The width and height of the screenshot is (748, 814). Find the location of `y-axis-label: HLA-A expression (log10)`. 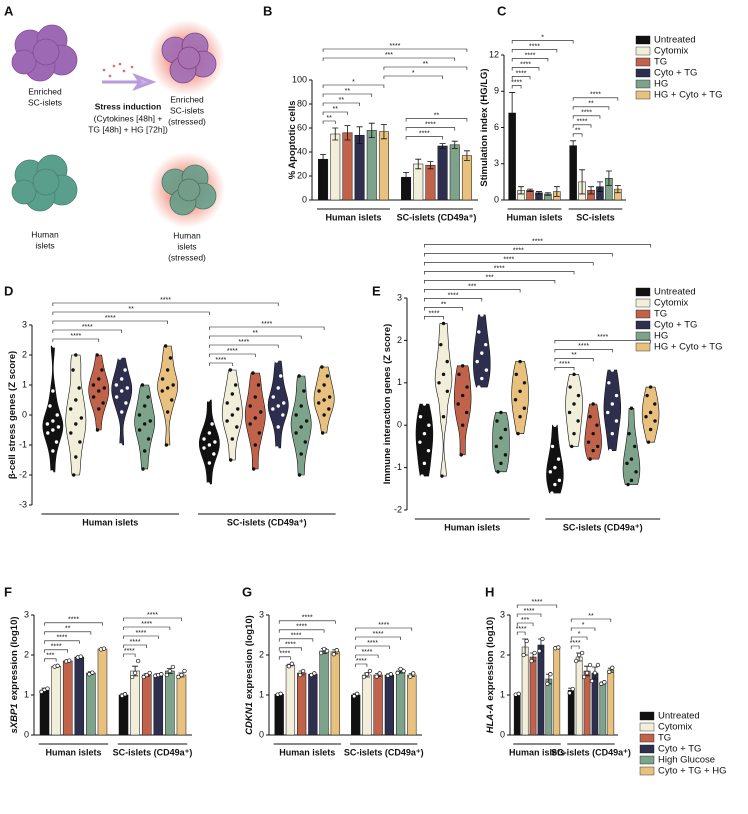

y-axis-label: HLA-A expression (log10) is located at coordinates (490, 675).